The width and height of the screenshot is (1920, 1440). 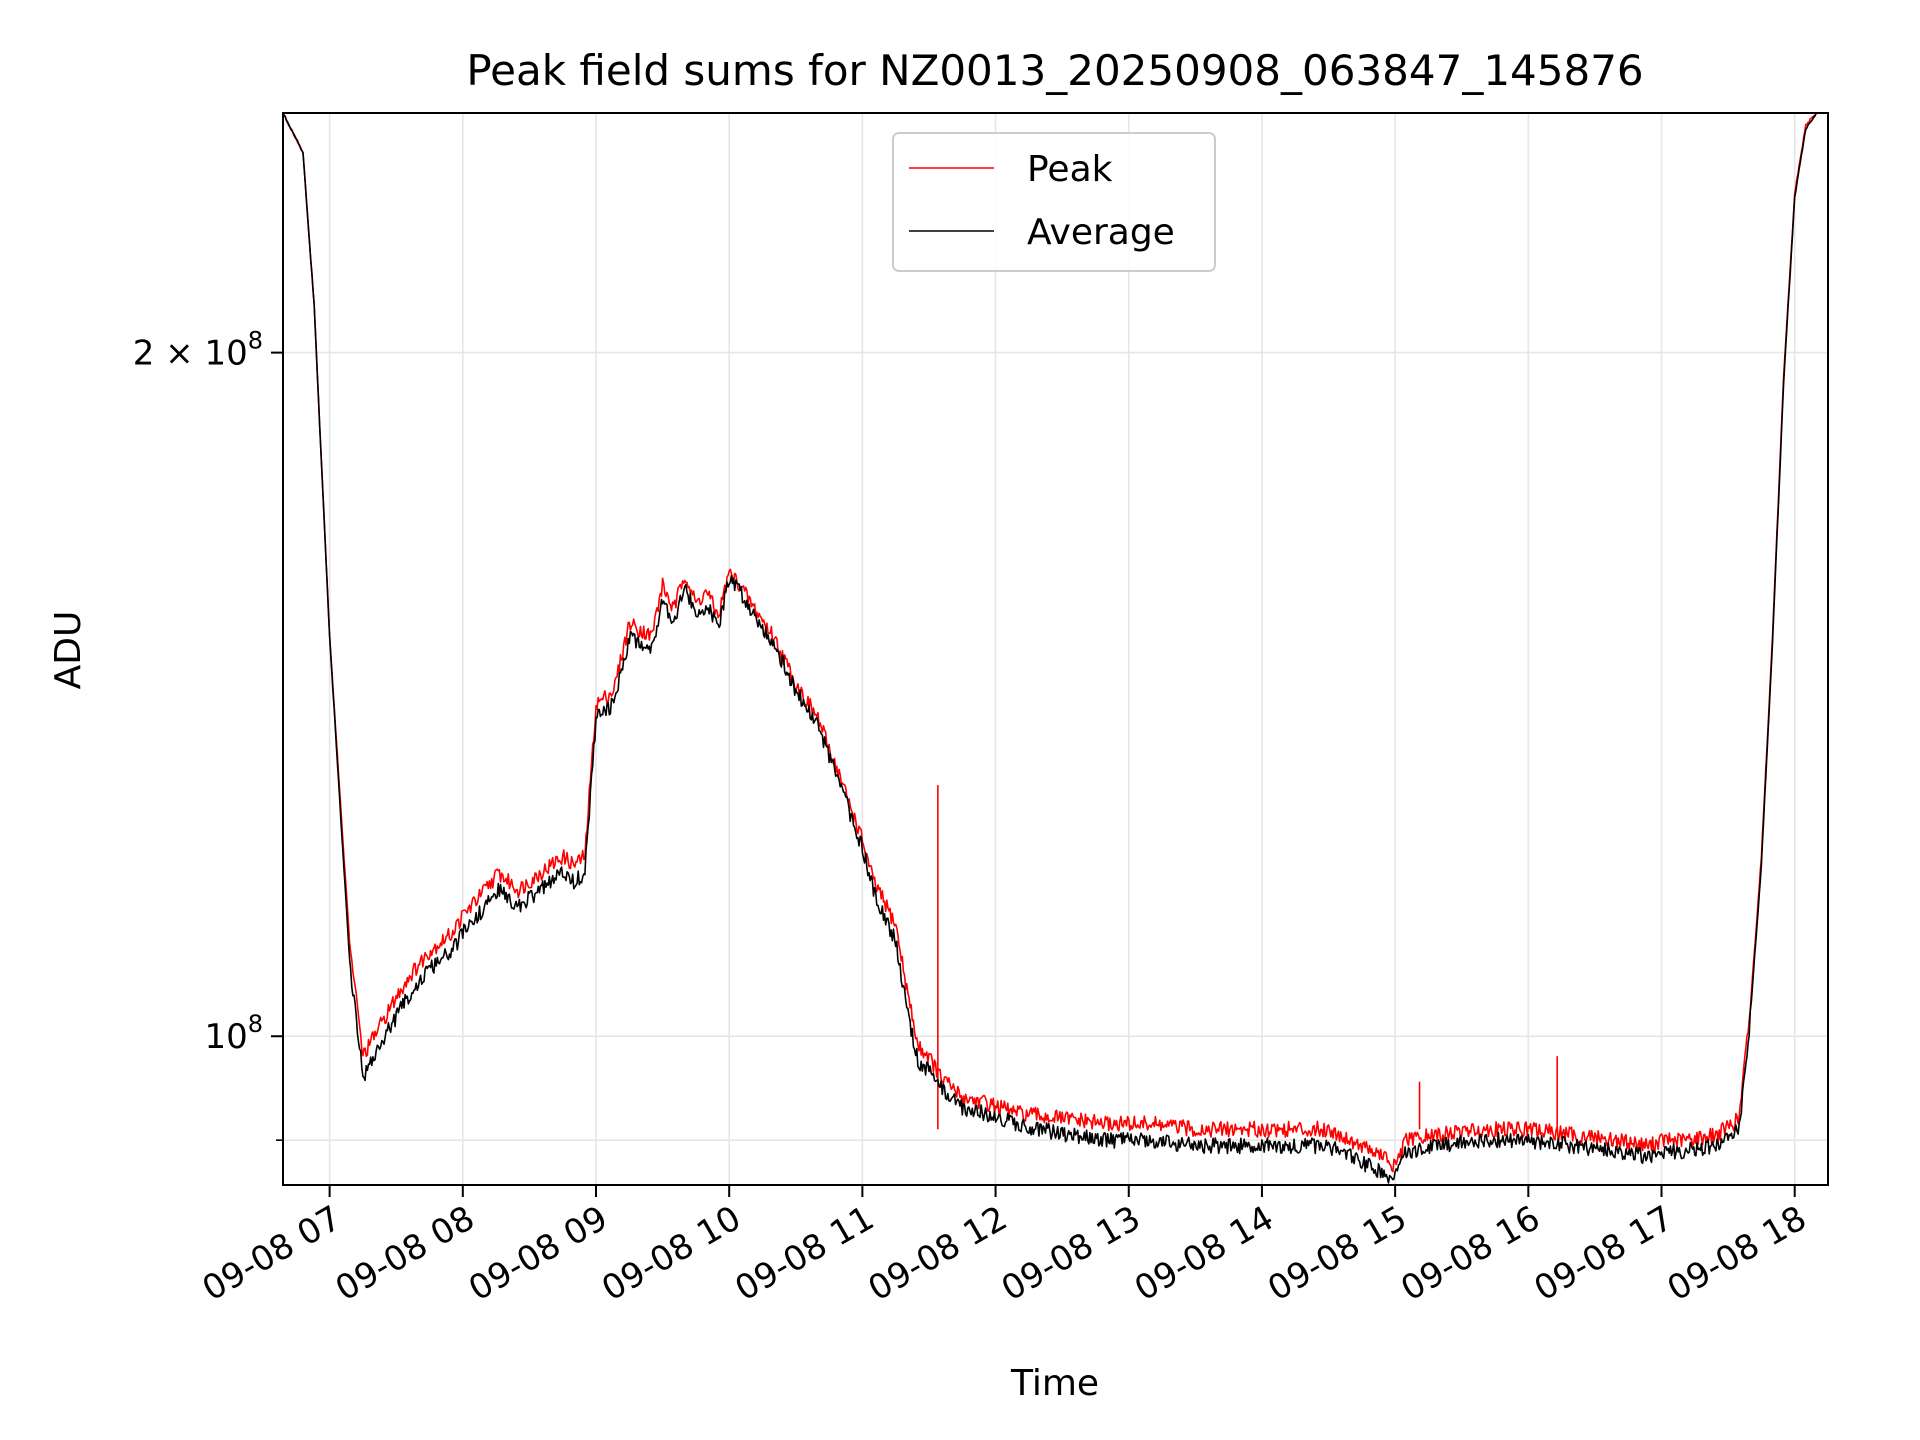 I want to click on legend: Peak Average, so click(x=1054, y=202).